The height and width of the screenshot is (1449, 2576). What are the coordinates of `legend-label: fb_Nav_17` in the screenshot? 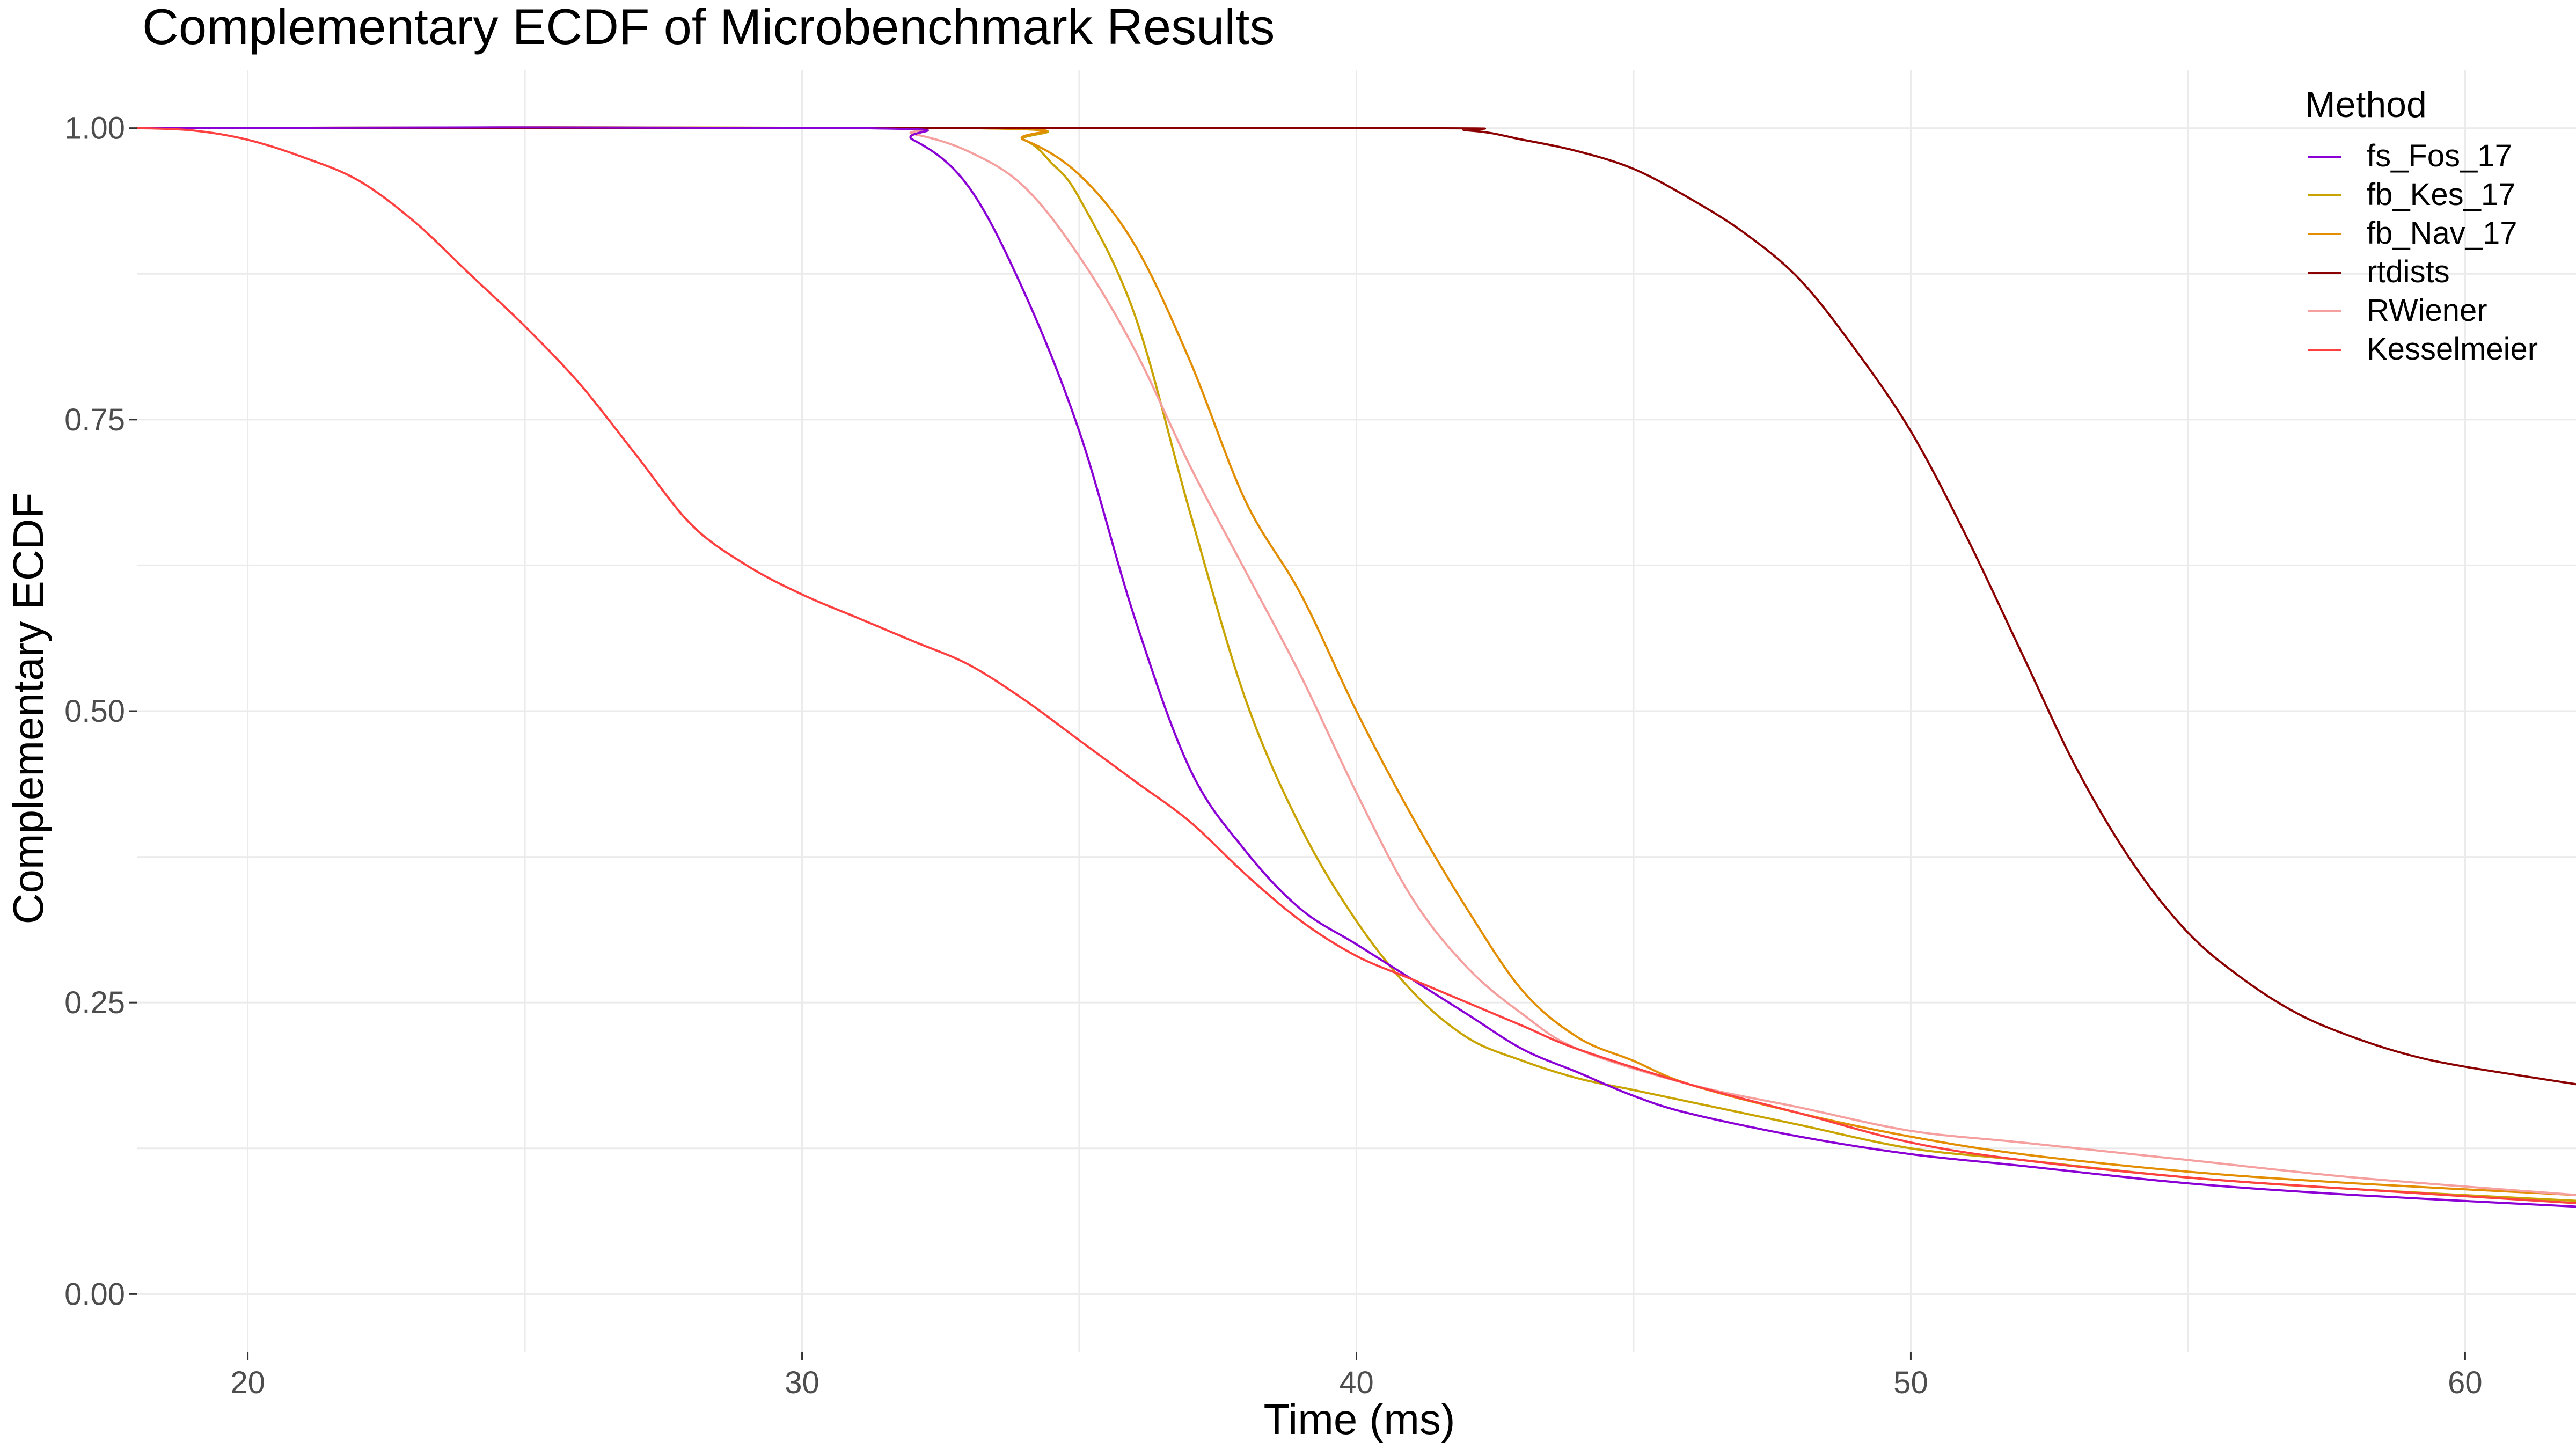 It's located at (2442, 233).